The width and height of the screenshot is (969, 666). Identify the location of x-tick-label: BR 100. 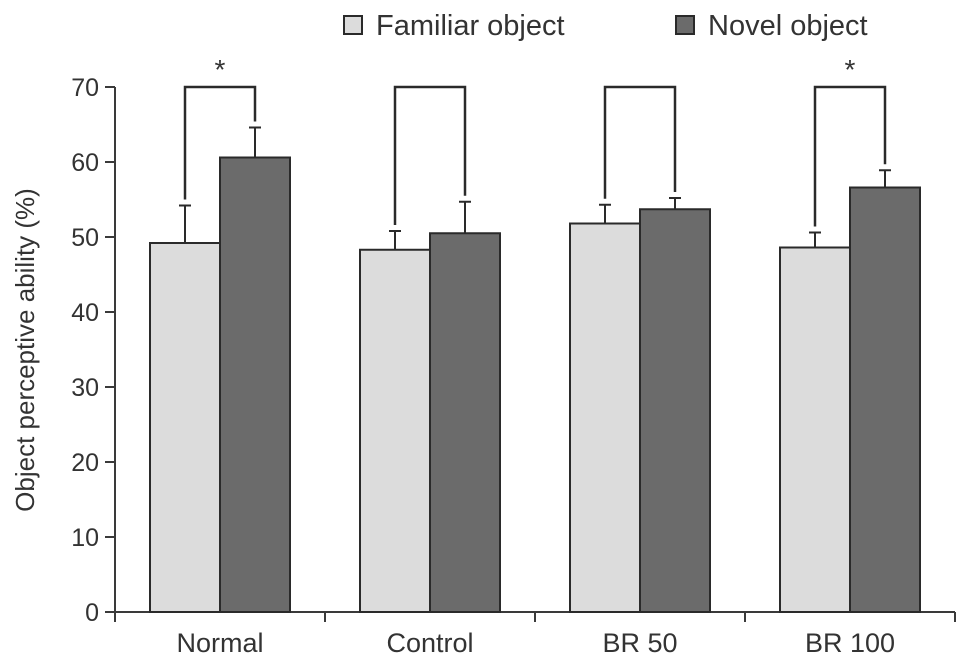
(850, 643).